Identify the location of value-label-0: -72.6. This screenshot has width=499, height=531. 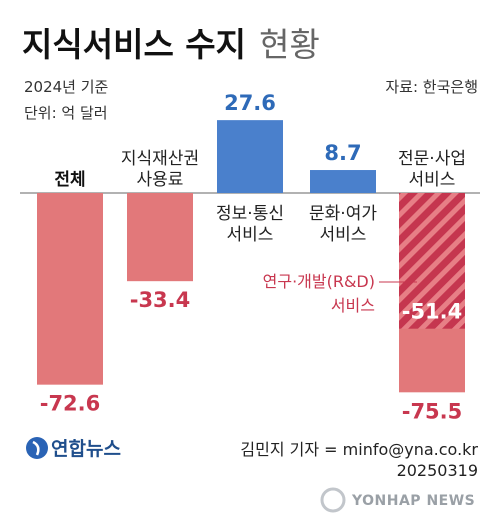
(70, 404).